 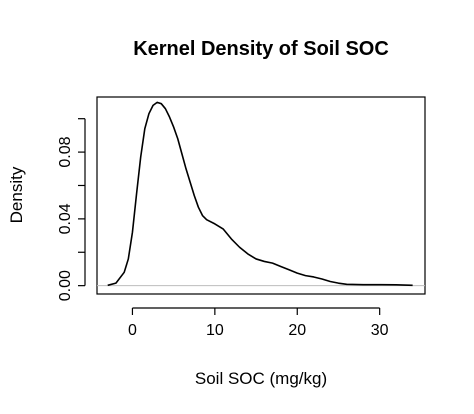 What do you see at coordinates (258, 323) in the screenshot?
I see `x-axis: 0 10 20 30` at bounding box center [258, 323].